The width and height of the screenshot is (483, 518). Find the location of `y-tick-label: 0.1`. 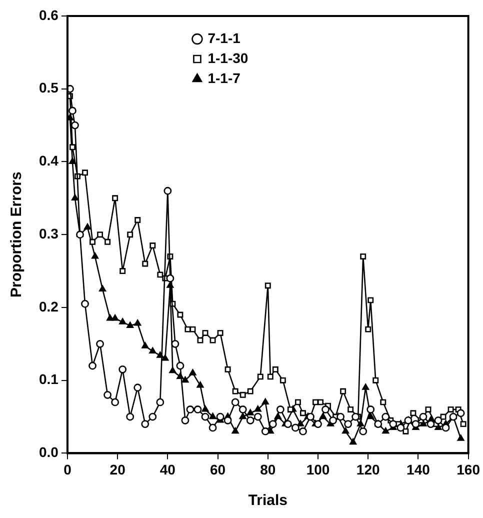

y-tick-label: 0.1 is located at coordinates (48, 379).